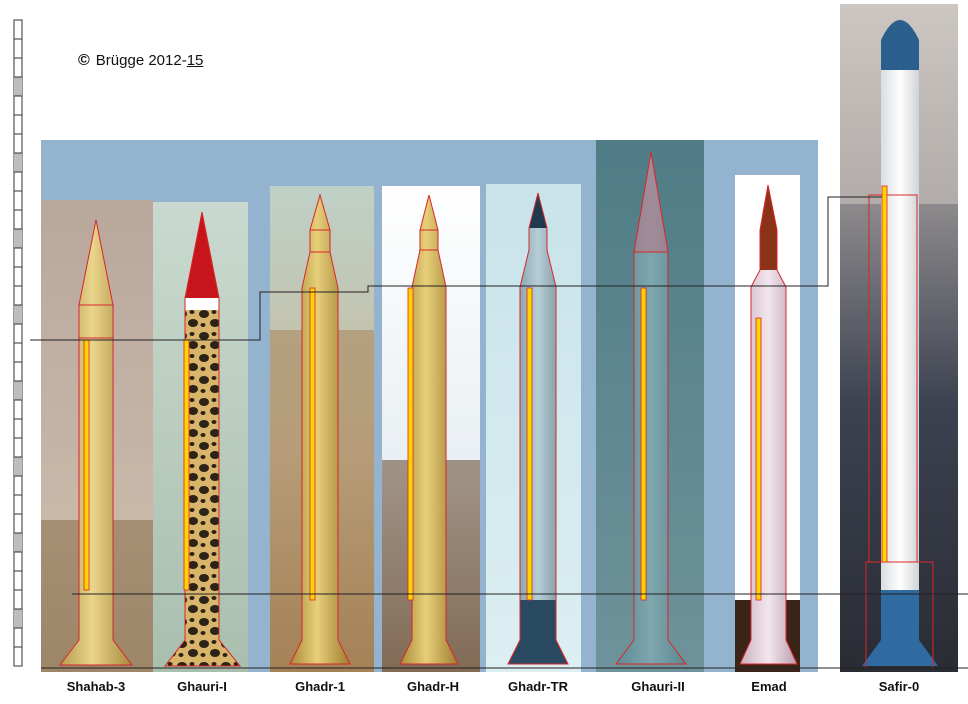 The width and height of the screenshot is (968, 704). What do you see at coordinates (96, 686) in the screenshot?
I see `label-shahab-3: Shahab-3` at bounding box center [96, 686].